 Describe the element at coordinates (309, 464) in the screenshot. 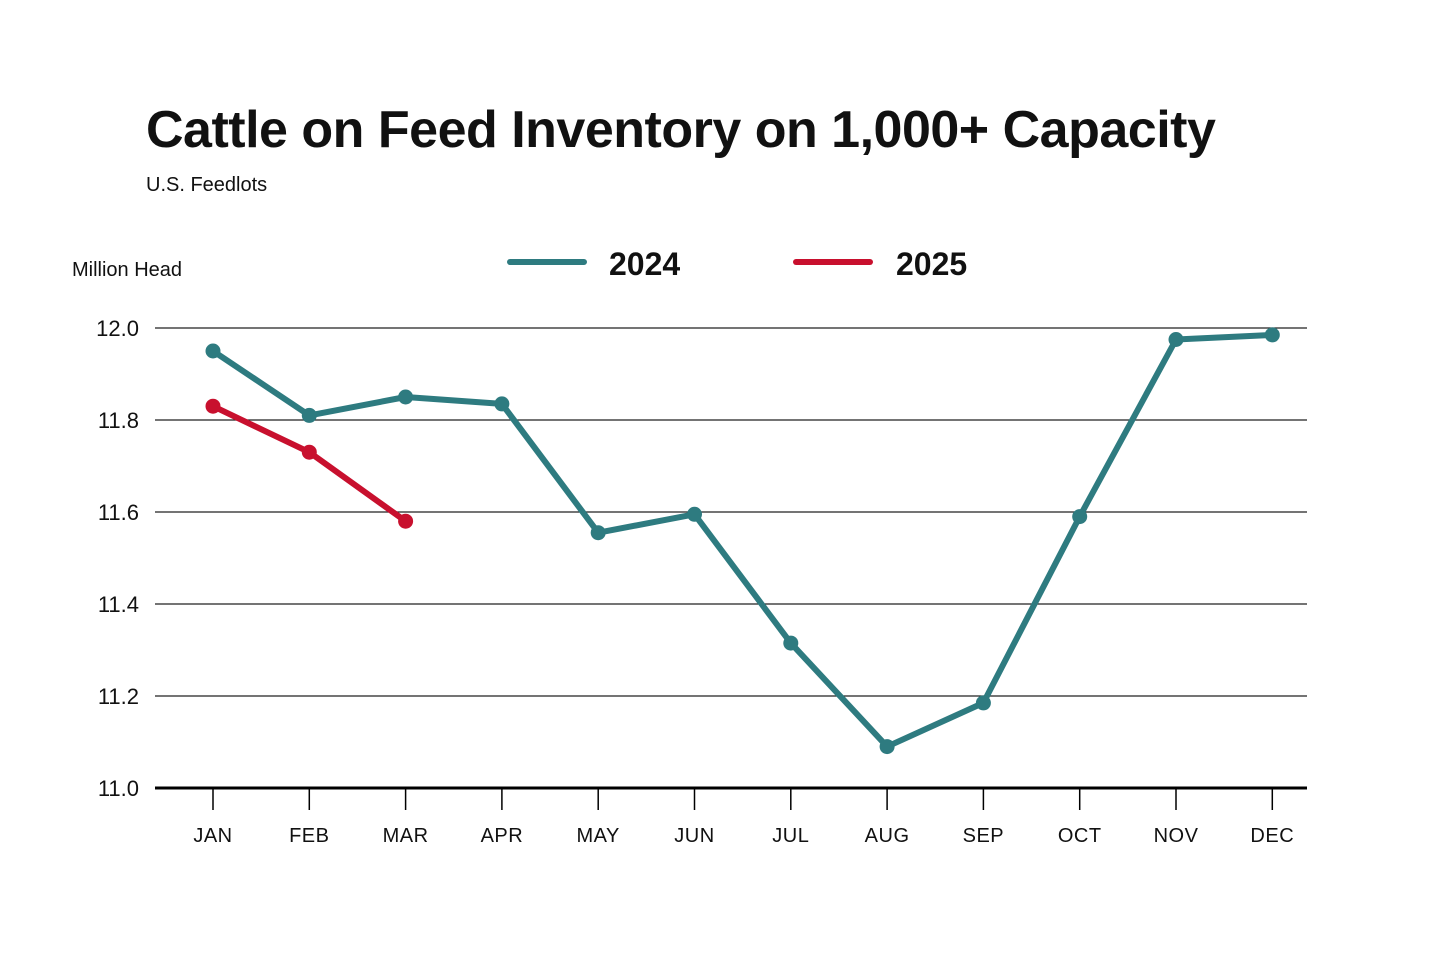

I see `series-line-2025` at that location.